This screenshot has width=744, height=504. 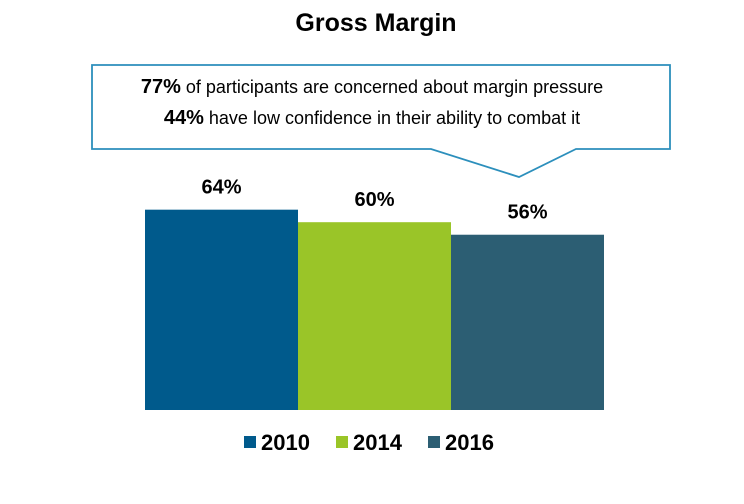 What do you see at coordinates (184, 118) in the screenshot?
I see `callout-stat-low-confidence: 44%` at bounding box center [184, 118].